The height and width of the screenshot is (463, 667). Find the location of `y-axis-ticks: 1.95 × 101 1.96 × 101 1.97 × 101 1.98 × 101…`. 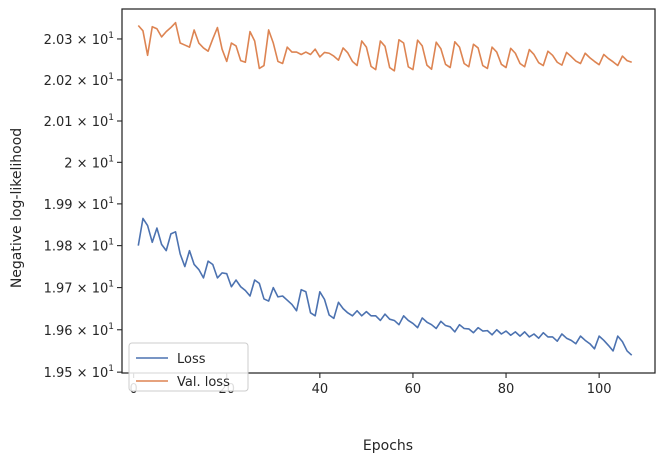

y-axis-ticks: 1.95 × 101 1.96 × 101 1.97 × 101 1.98 × 101… is located at coordinates (83, 206).